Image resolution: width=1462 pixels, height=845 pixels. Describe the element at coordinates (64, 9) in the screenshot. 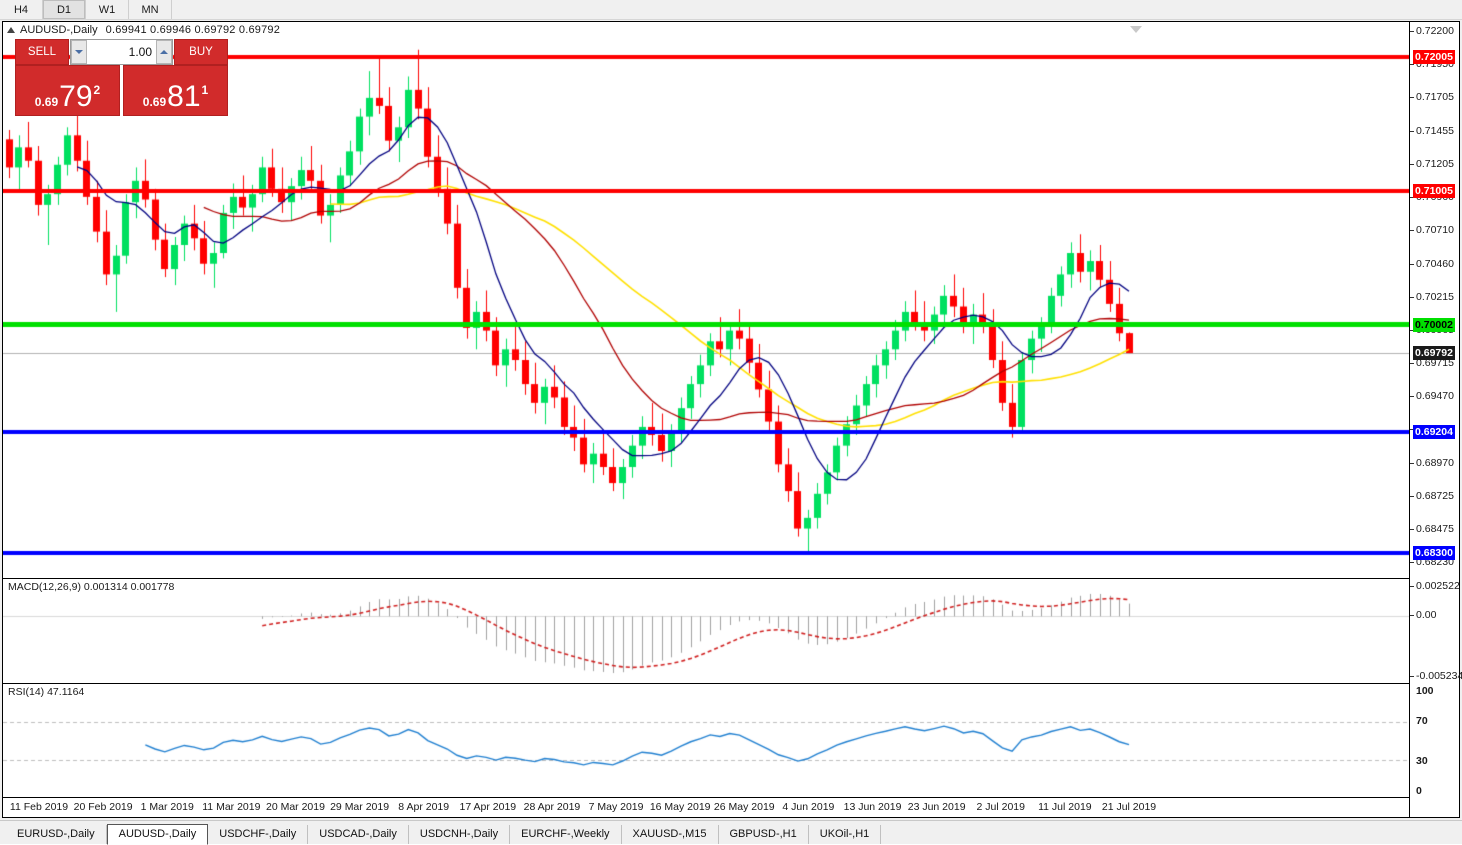

I see `timeframe-button-d1: D1` at that location.